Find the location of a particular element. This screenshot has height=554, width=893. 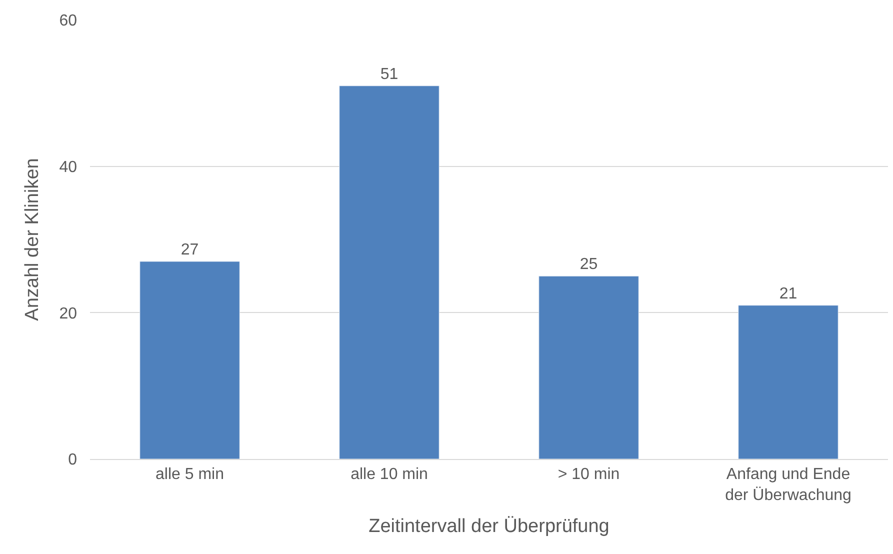

y-tick-label: 40 is located at coordinates (68, 167).